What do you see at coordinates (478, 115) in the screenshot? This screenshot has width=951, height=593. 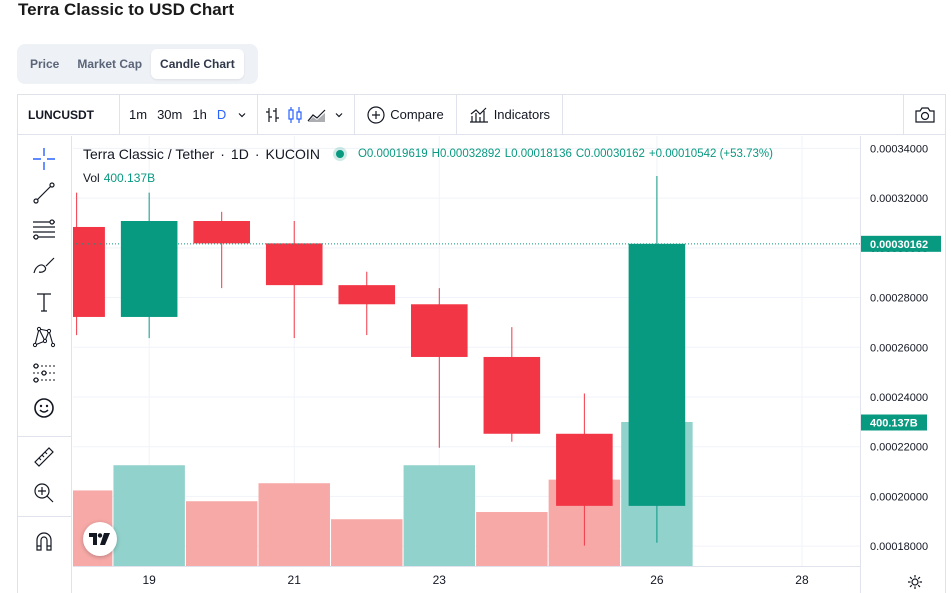 I see `indicators-icon` at bounding box center [478, 115].